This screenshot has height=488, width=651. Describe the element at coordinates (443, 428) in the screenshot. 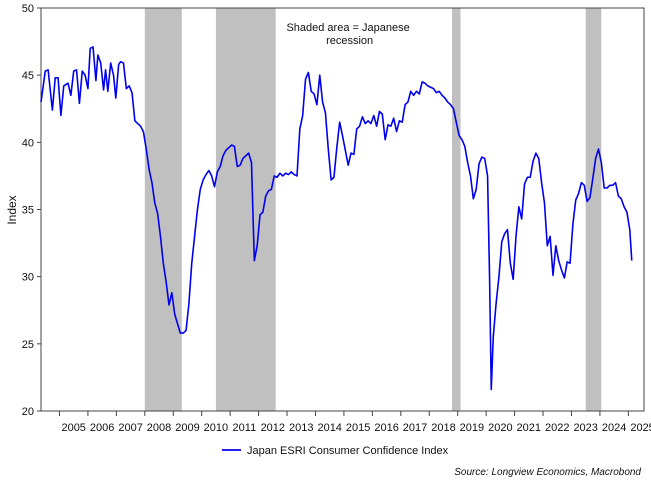

I see `x-tick-label: 2018` at that location.